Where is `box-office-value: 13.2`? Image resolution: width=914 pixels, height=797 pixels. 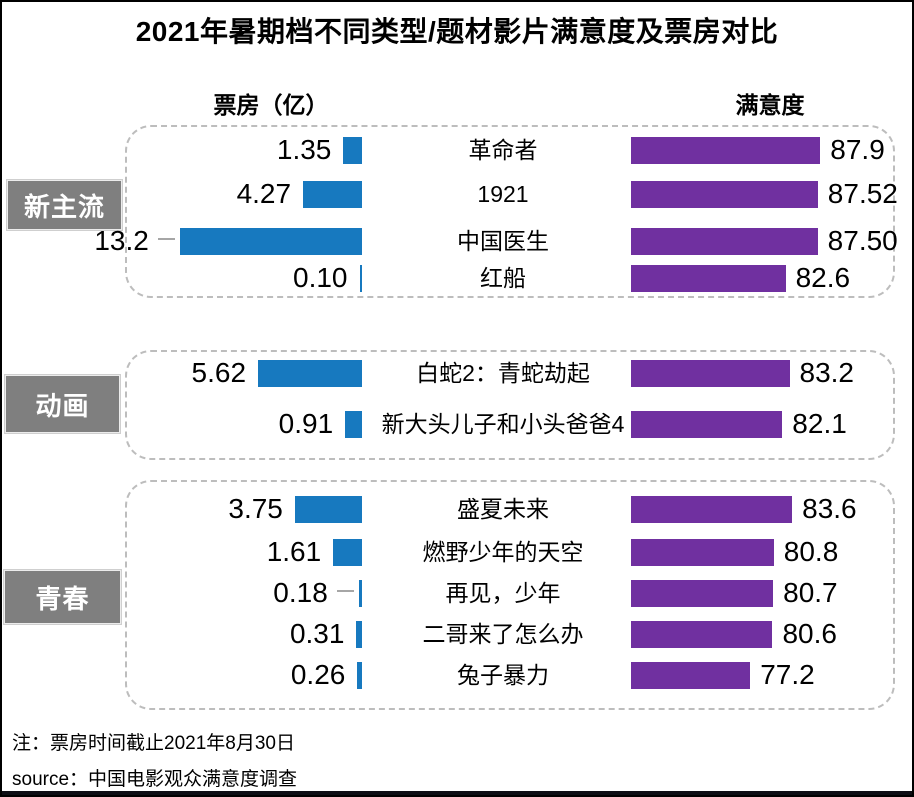 box-office-value: 13.2 is located at coordinates (121, 240).